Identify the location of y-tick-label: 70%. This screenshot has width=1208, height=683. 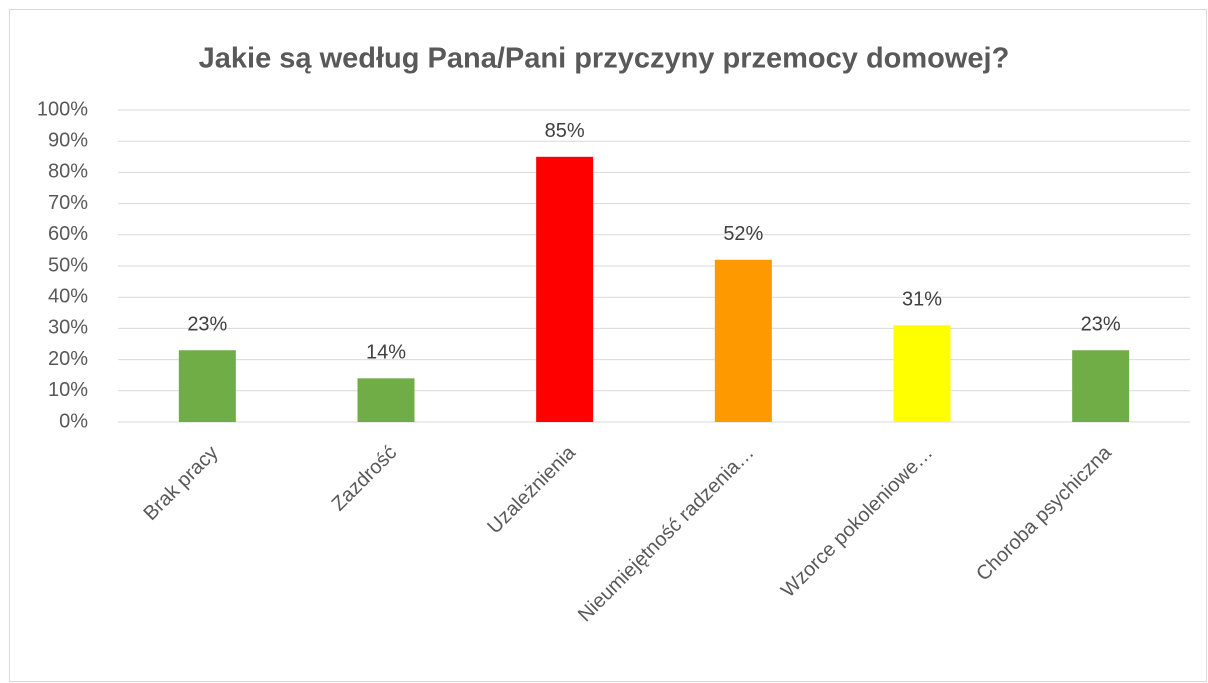
(68, 203).